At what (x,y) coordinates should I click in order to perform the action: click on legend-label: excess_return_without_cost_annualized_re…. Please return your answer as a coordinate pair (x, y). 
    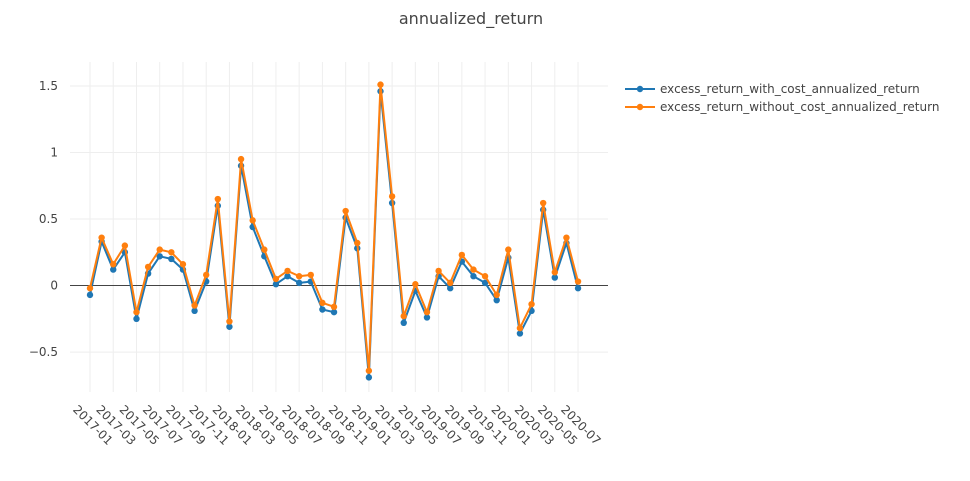
    Looking at the image, I should click on (799, 107).